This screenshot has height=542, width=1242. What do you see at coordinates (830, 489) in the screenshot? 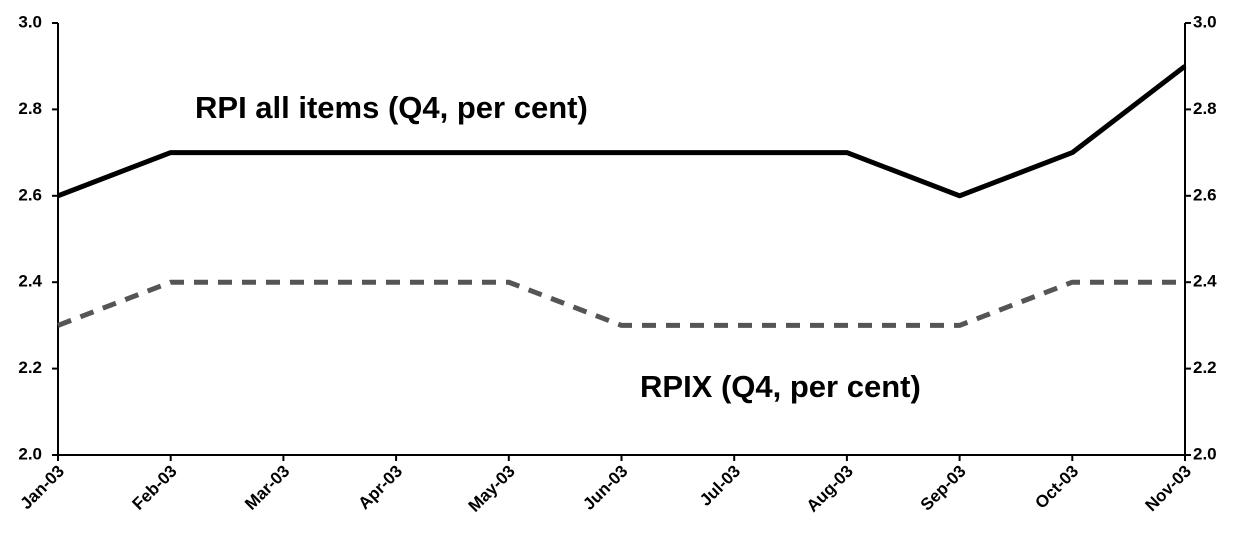
I see `x-tick-label: Aug-03` at bounding box center [830, 489].